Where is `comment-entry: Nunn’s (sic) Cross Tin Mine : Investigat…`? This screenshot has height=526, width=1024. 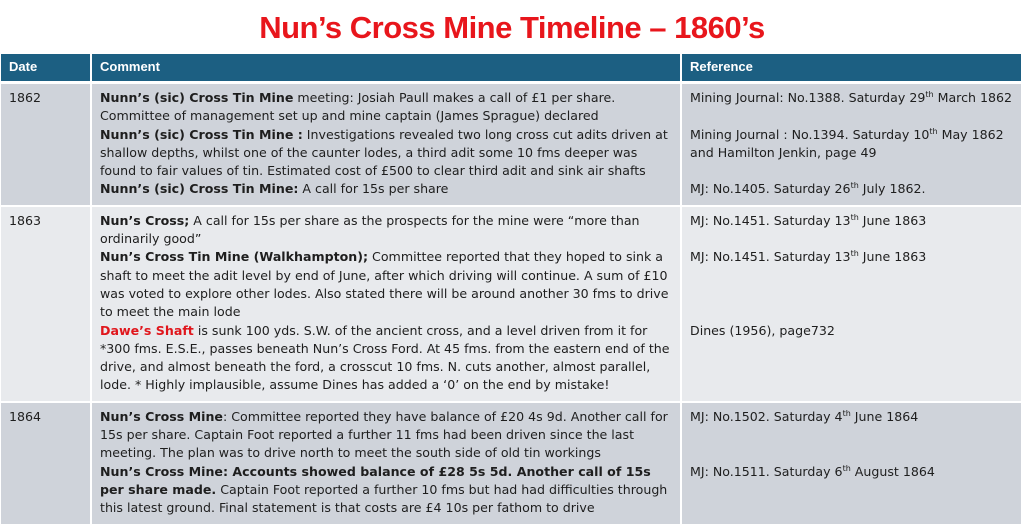 comment-entry: Nunn’s (sic) Cross Tin Mine : Investigat… is located at coordinates (384, 152).